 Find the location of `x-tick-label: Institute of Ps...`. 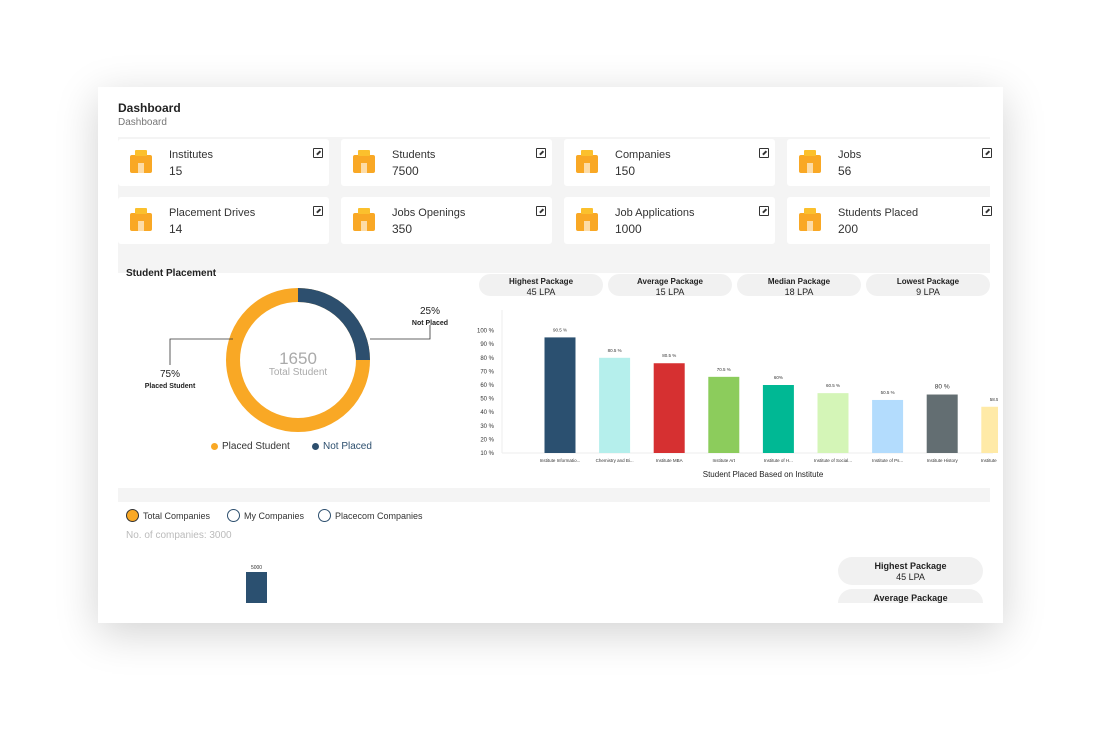

x-tick-label: Institute of Ps... is located at coordinates (887, 460).